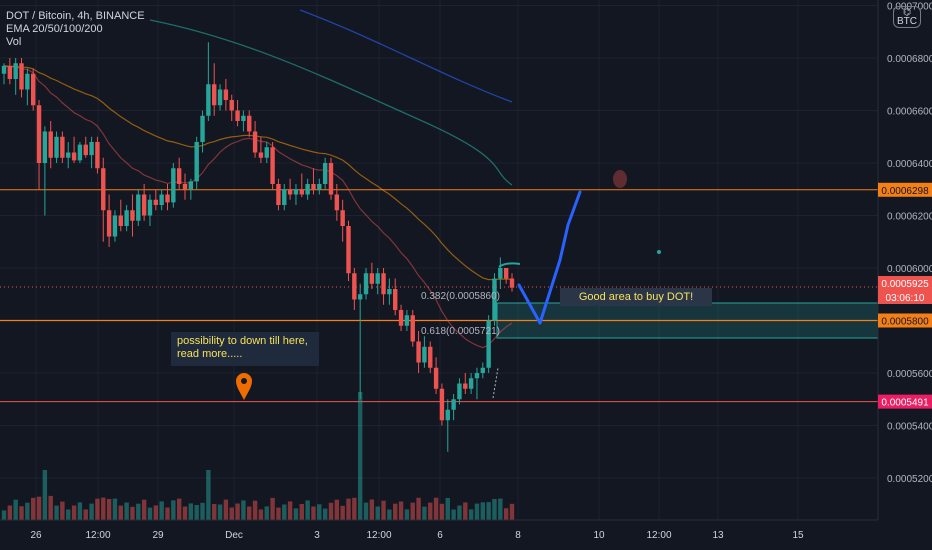 The height and width of the screenshot is (550, 932). Describe the element at coordinates (658, 535) in the screenshot. I see `x-tick-label: 12:00` at that location.